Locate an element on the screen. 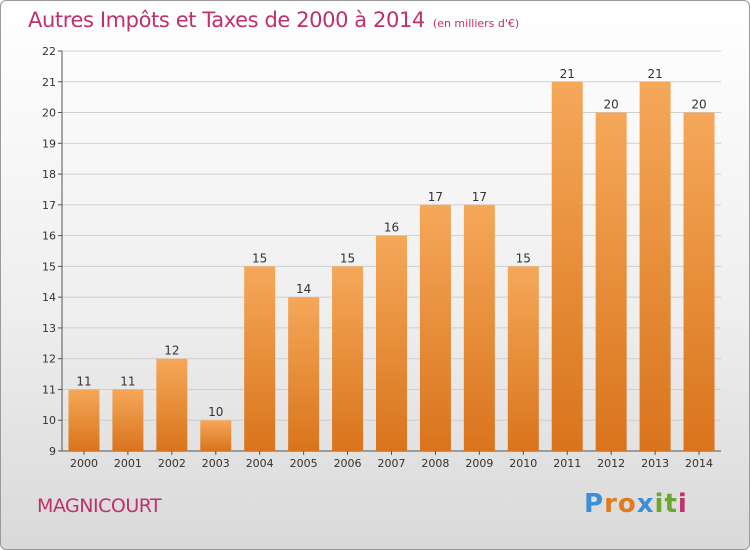  y-tick-label: 18 is located at coordinates (49, 174).